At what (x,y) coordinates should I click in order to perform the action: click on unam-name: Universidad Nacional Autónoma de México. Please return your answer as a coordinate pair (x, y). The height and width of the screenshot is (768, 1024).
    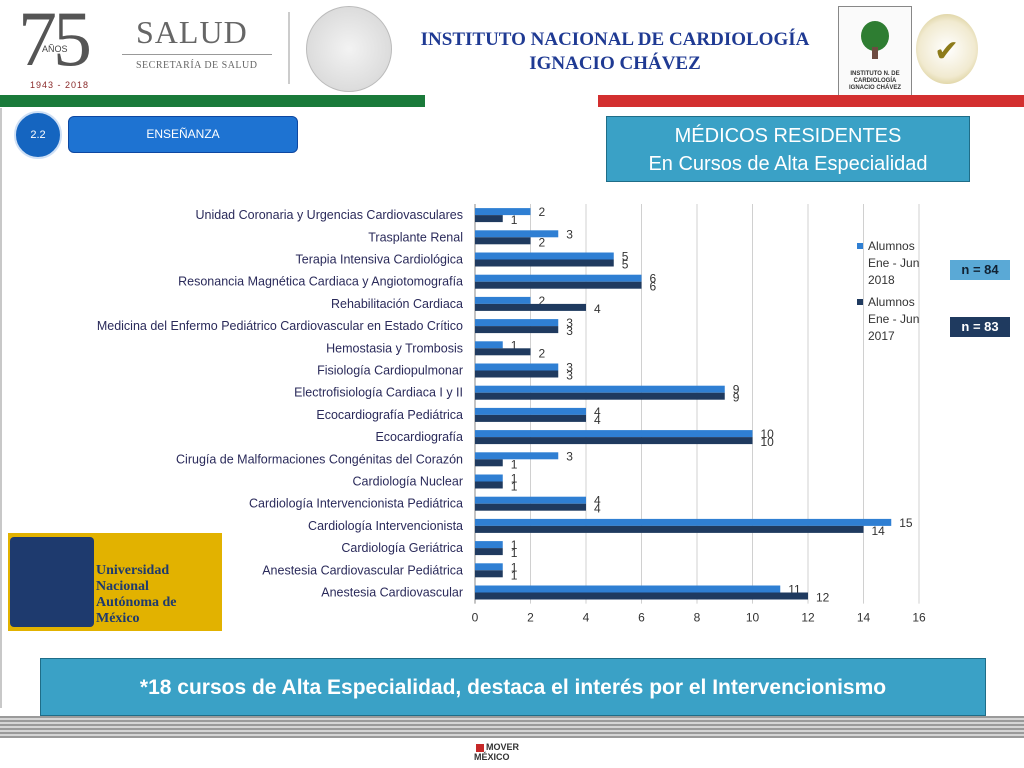
    Looking at the image, I should click on (158, 595).